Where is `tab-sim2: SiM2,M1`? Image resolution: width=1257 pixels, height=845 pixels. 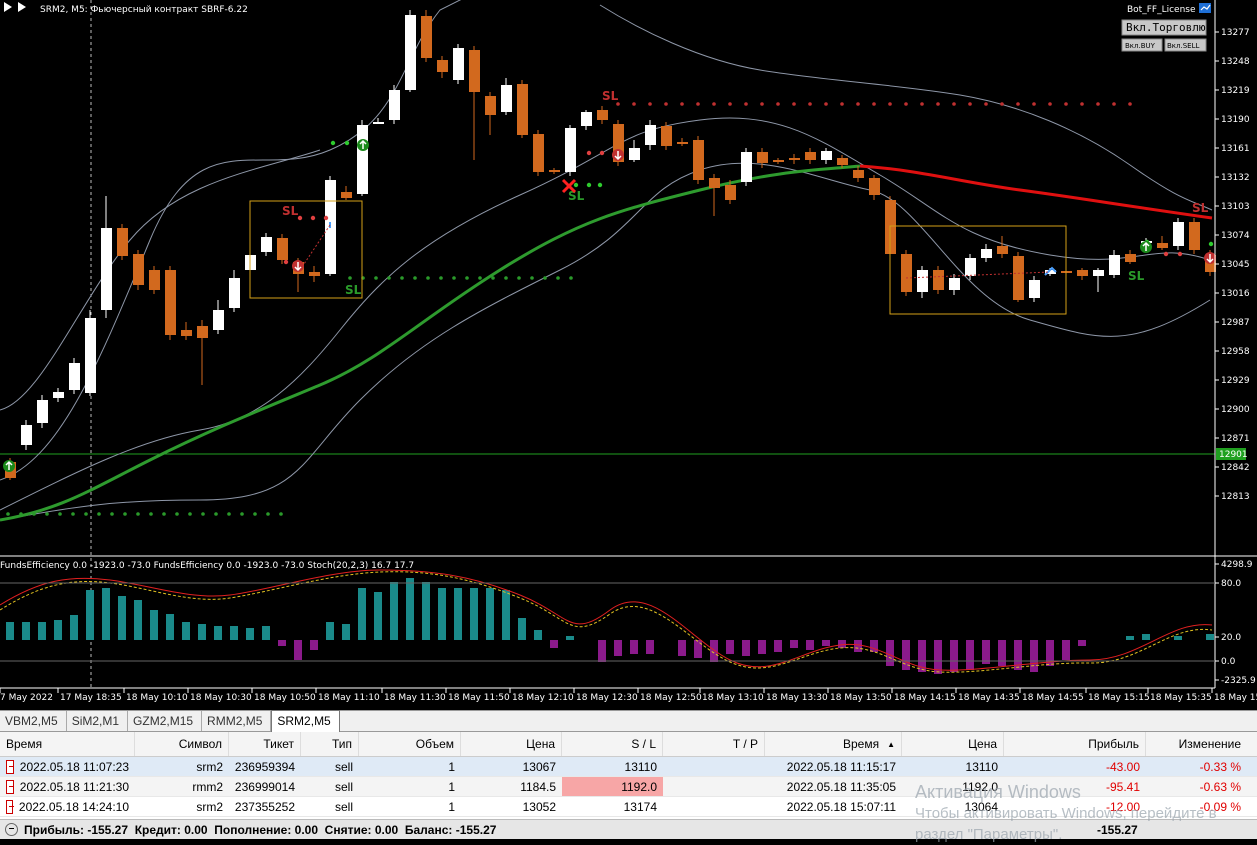 tab-sim2: SiM2,M1 is located at coordinates (98, 721).